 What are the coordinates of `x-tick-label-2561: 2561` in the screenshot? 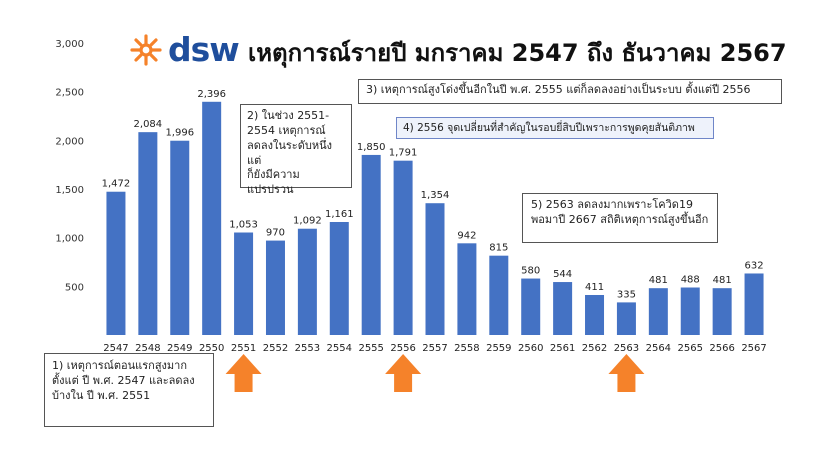 It's located at (562, 348).